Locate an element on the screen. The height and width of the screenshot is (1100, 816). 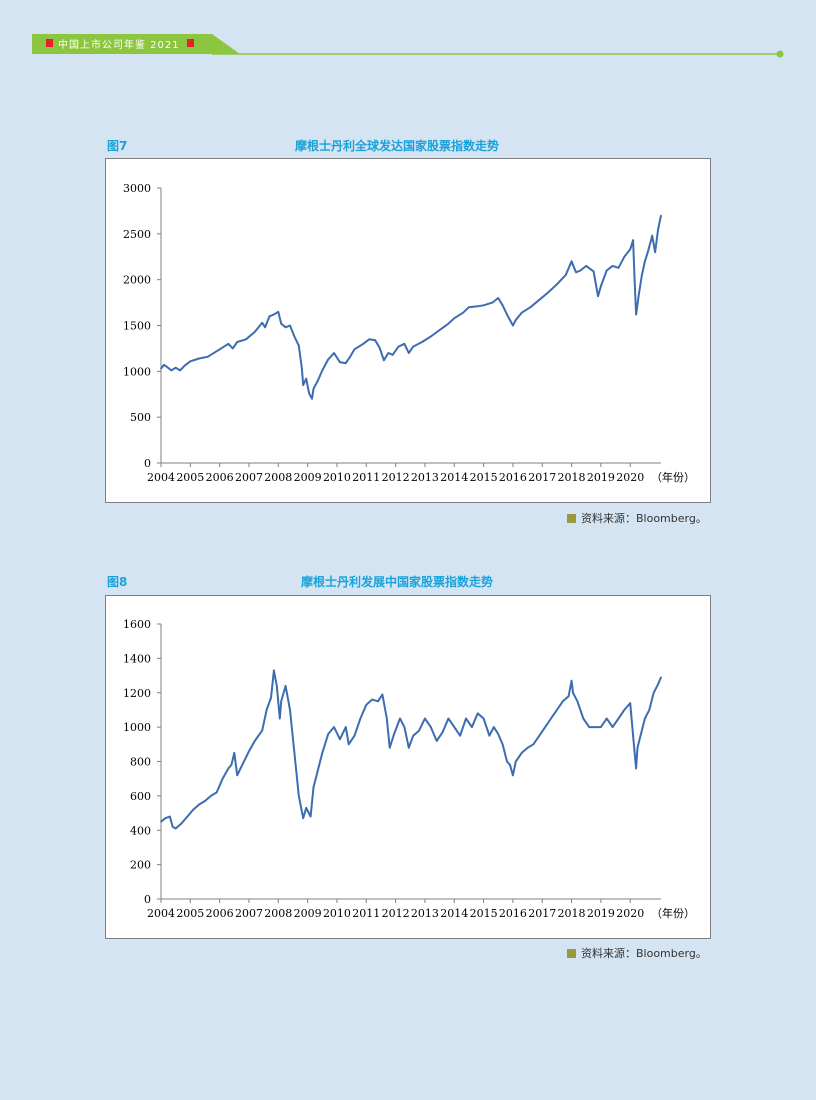
x-tick-label: 2010 is located at coordinates (337, 477).